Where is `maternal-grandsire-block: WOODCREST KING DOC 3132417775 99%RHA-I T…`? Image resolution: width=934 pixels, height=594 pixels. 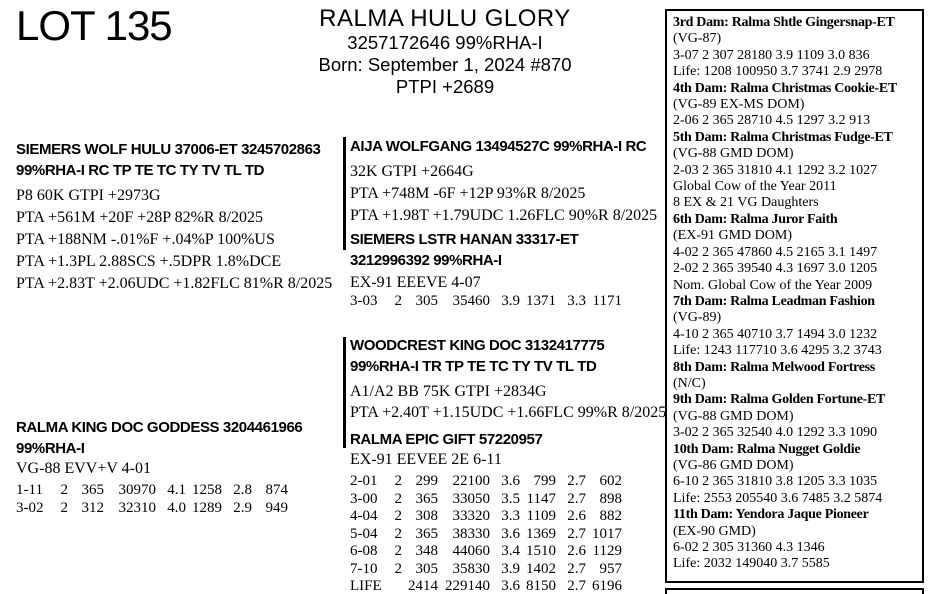 maternal-grandsire-block: WOODCREST KING DOC 3132417775 99%RHA-I T… is located at coordinates (508, 379).